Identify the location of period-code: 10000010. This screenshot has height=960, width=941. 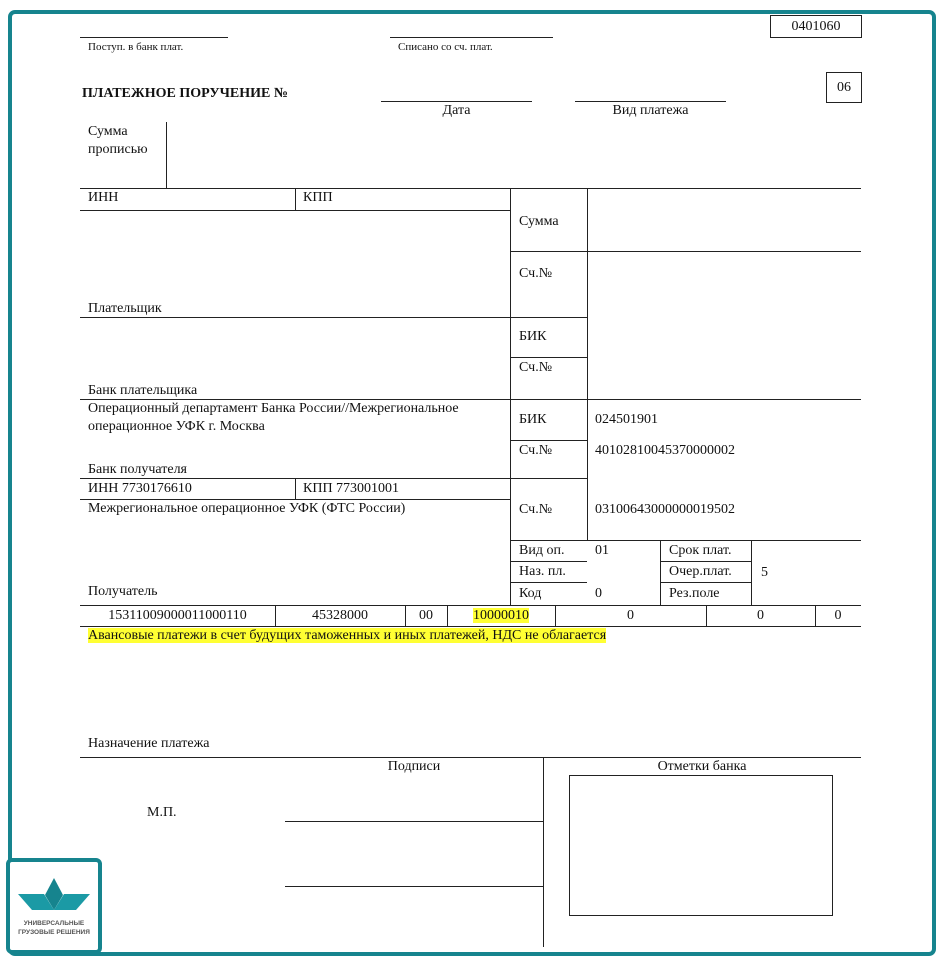
(501, 615).